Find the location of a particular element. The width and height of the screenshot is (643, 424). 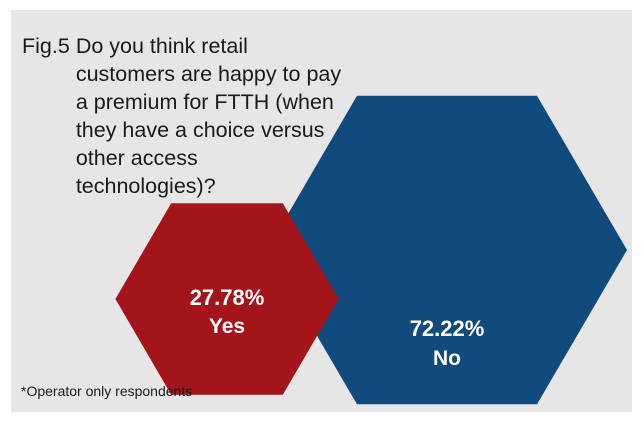

value-label-no: 72.22% is located at coordinates (447, 328).